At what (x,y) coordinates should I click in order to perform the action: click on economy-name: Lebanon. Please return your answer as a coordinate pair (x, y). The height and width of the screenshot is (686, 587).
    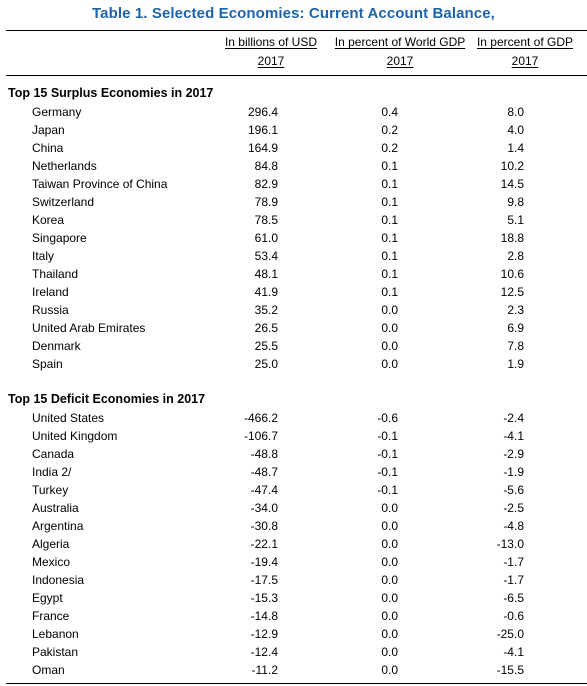
    Looking at the image, I should click on (55, 634).